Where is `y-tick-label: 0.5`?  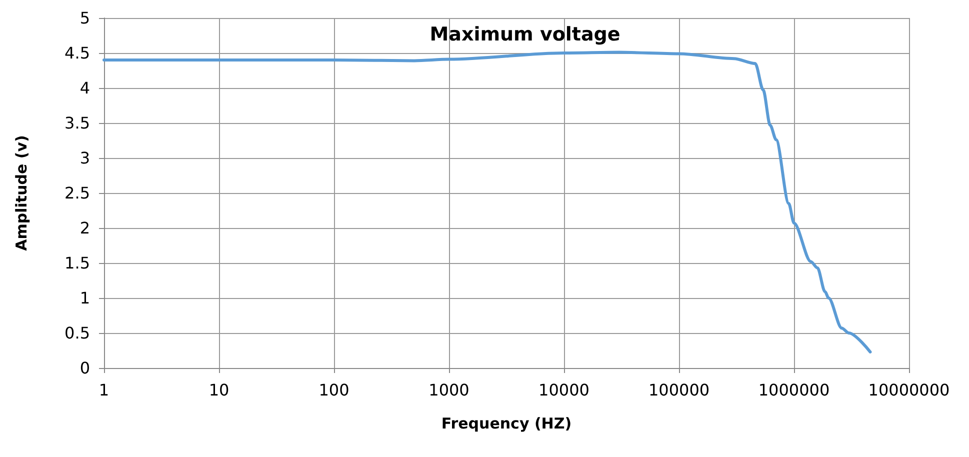
y-tick-label: 0.5 is located at coordinates (77, 333).